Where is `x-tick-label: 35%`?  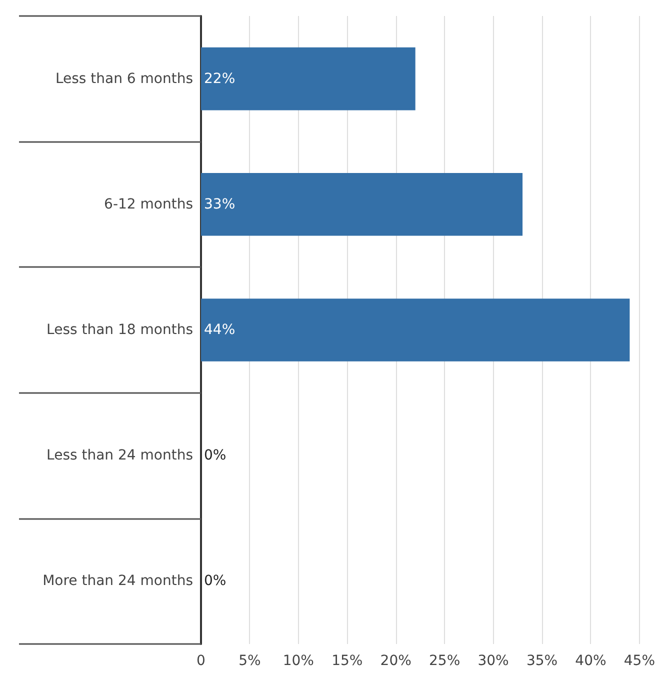 x-tick-label: 35% is located at coordinates (542, 661).